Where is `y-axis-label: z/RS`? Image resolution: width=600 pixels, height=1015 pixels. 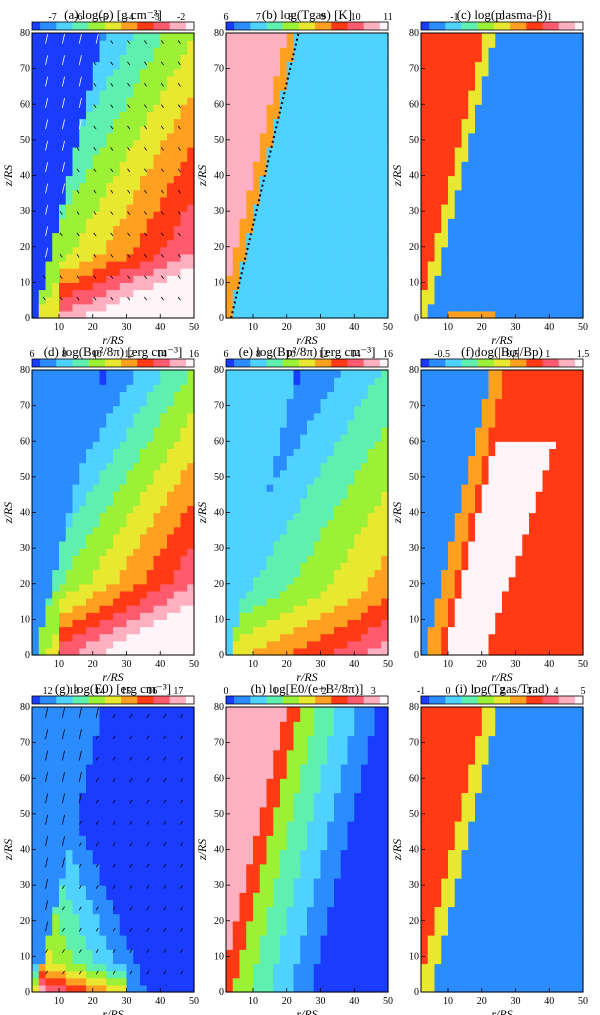 y-axis-label: z/RS is located at coordinates (202, 176).